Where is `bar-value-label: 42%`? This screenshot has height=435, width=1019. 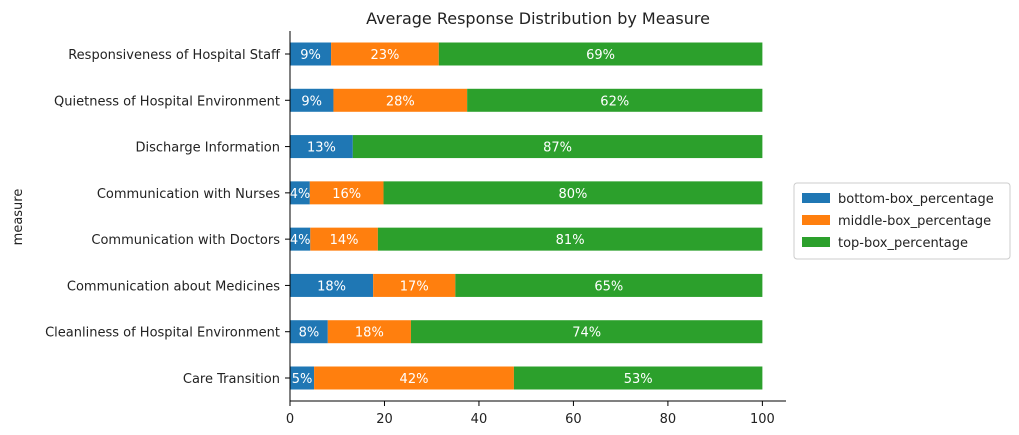 bar-value-label: 42% is located at coordinates (414, 379).